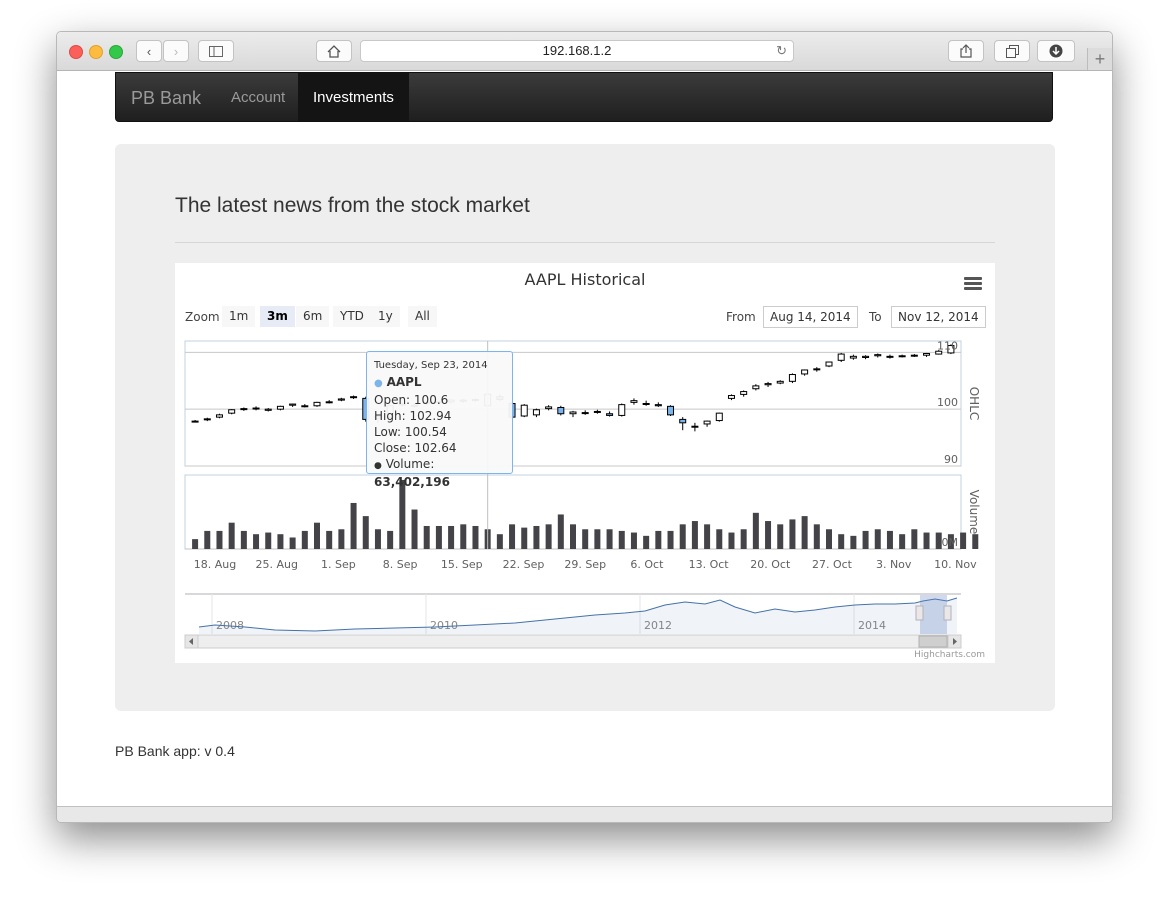 This screenshot has width=1167, height=902. What do you see at coordinates (352, 316) in the screenshot?
I see `zoom-ytd-button: YTD` at bounding box center [352, 316].